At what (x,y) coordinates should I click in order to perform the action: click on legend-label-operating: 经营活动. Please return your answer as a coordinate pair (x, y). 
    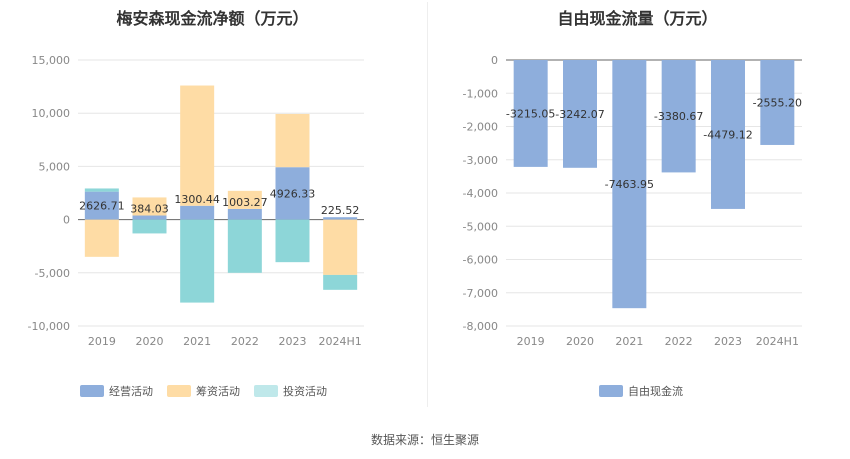
    Looking at the image, I should click on (131, 391).